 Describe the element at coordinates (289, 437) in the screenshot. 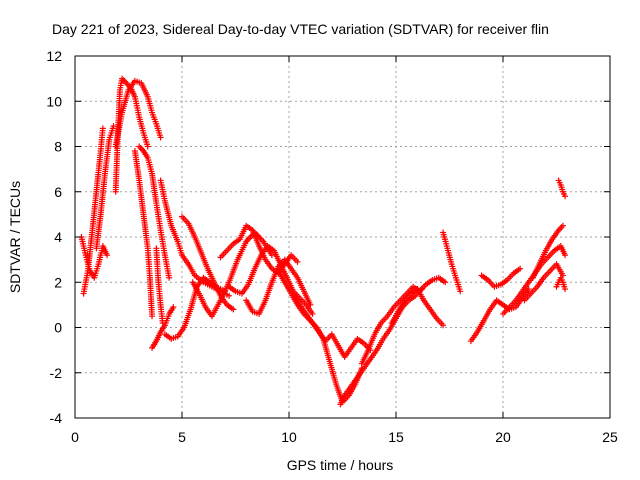

I see `x-tick-label: 10` at that location.